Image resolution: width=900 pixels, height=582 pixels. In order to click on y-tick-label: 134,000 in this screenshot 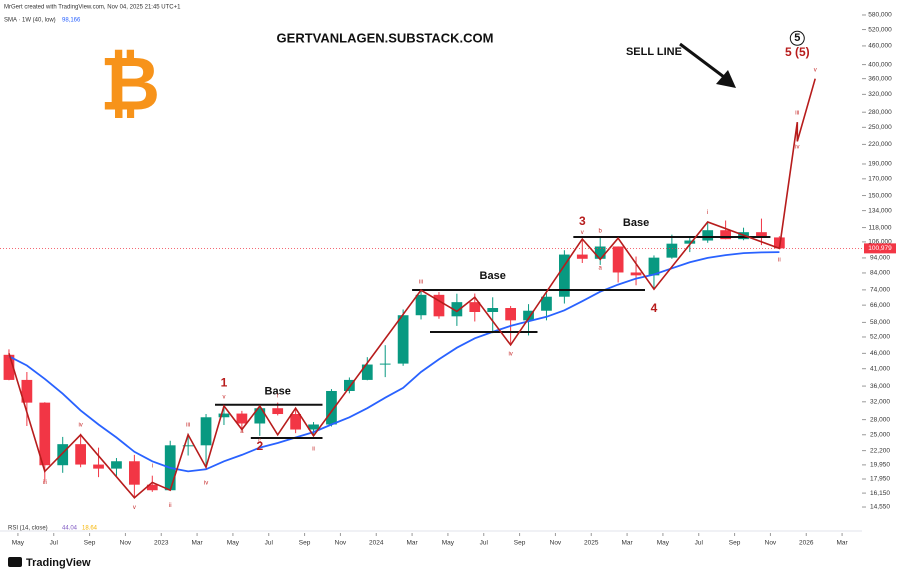, I will do `click(880, 210)`.